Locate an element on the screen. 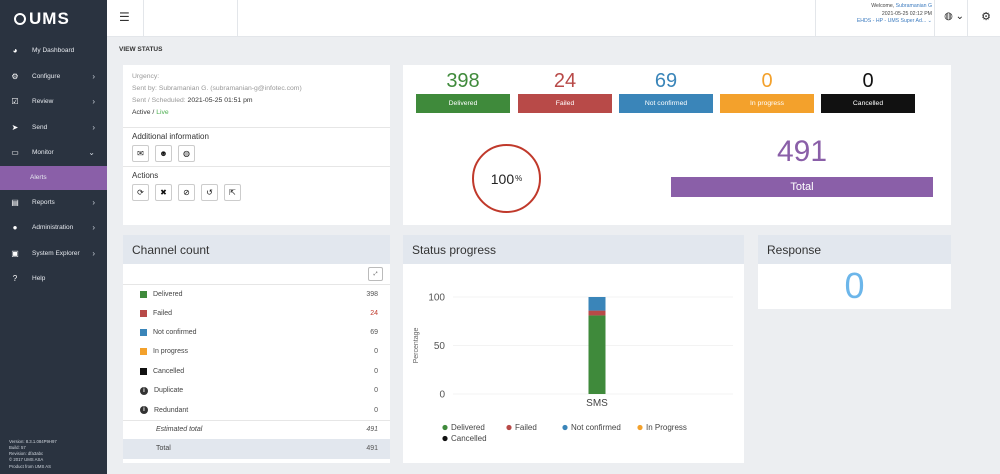 The height and width of the screenshot is (474, 1000). sidebar-item-label: System Explorer is located at coordinates (56, 253).